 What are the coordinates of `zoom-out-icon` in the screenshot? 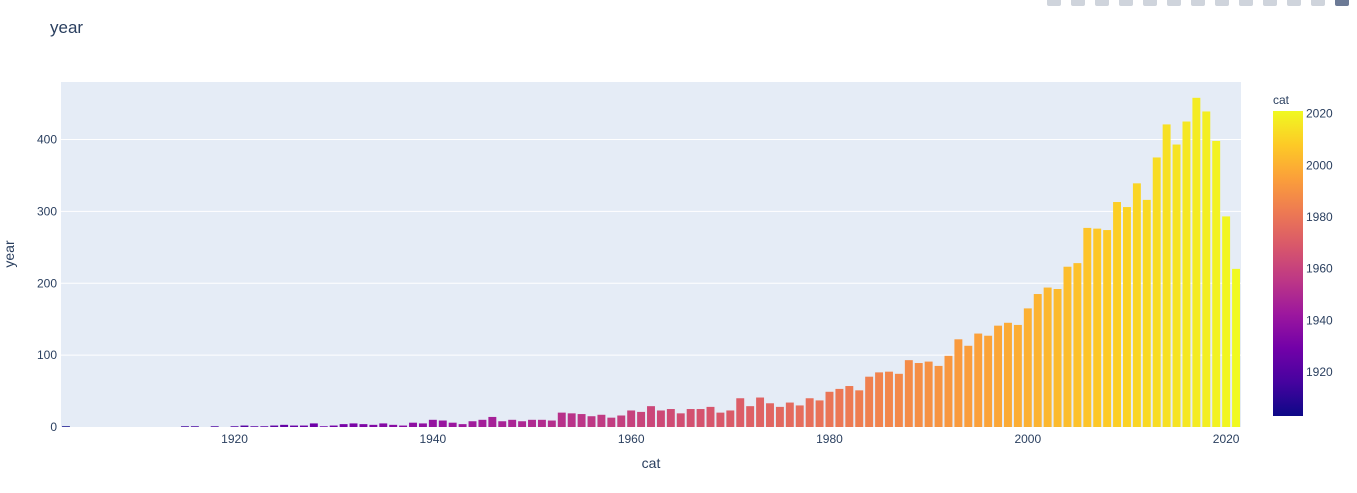 It's located at (1198, 3).